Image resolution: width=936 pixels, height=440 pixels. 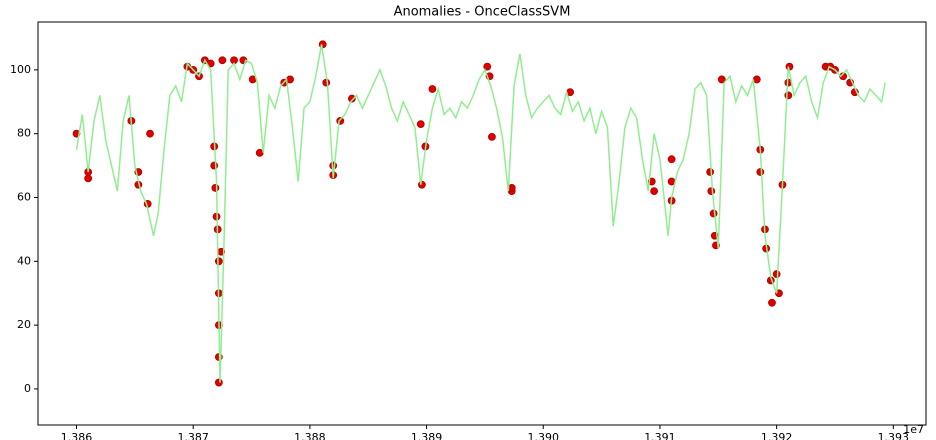 I want to click on x-tick-label: 1.387, so click(x=193, y=435).